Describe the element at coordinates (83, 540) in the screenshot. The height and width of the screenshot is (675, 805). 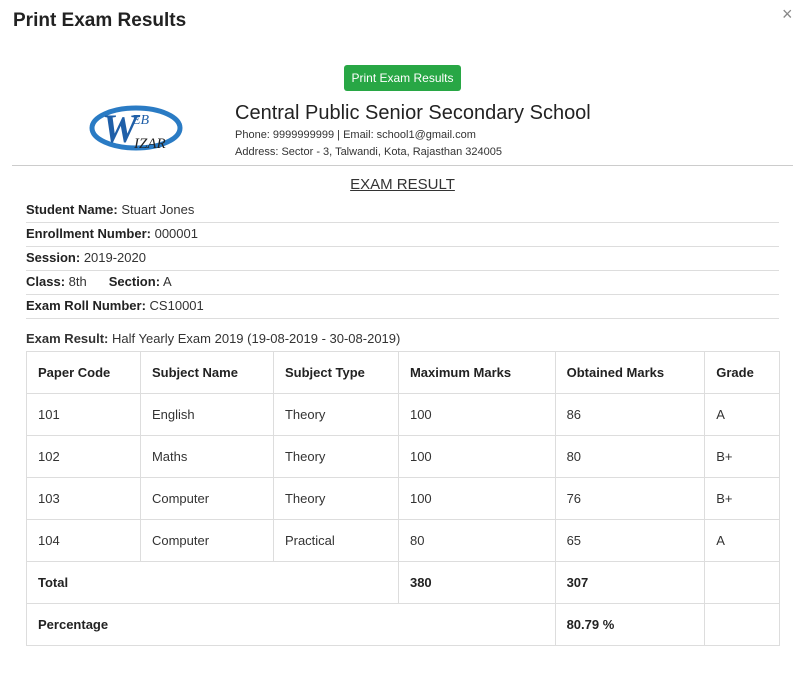
I see `cell: 104` at that location.